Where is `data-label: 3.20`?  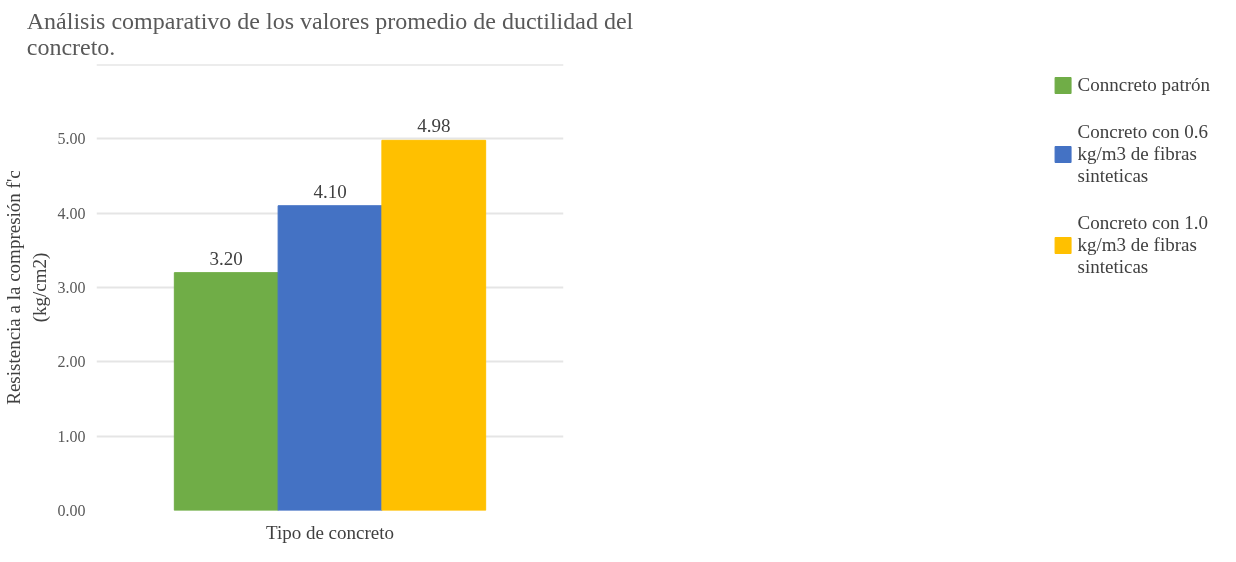
data-label: 3.20 is located at coordinates (226, 258).